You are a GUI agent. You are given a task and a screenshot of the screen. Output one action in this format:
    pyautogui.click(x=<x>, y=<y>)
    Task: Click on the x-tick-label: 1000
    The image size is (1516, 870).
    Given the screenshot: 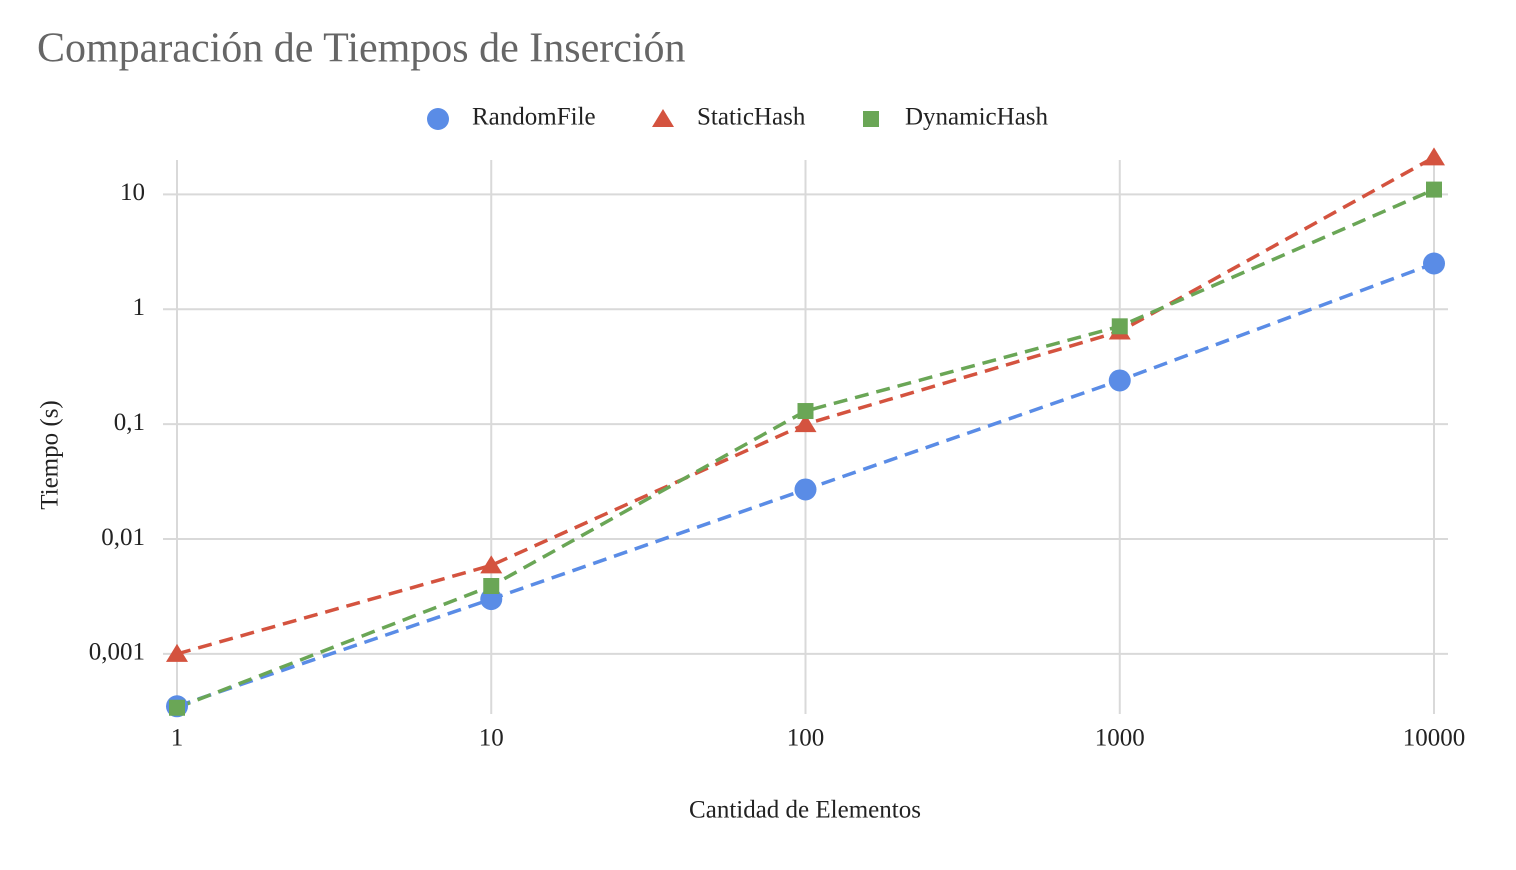 What is the action you would take?
    pyautogui.click(x=1120, y=738)
    